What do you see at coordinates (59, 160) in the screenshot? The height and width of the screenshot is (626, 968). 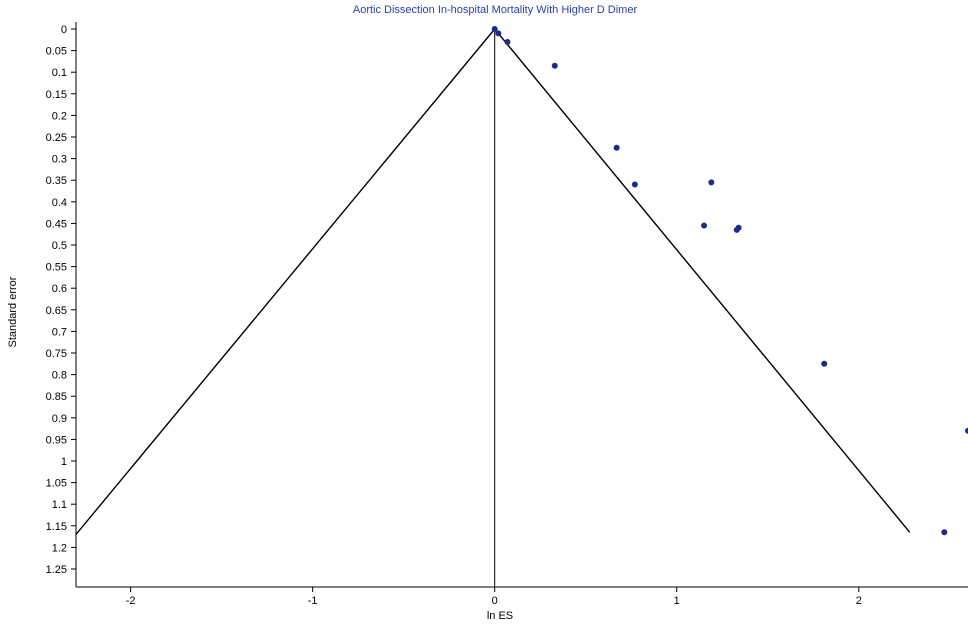 I see `y-tick-label: 0.3` at bounding box center [59, 160].